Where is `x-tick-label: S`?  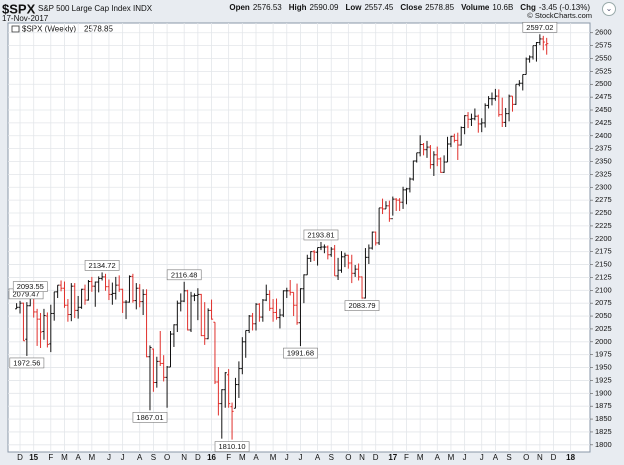 x-tick-label: S is located at coordinates (508, 457).